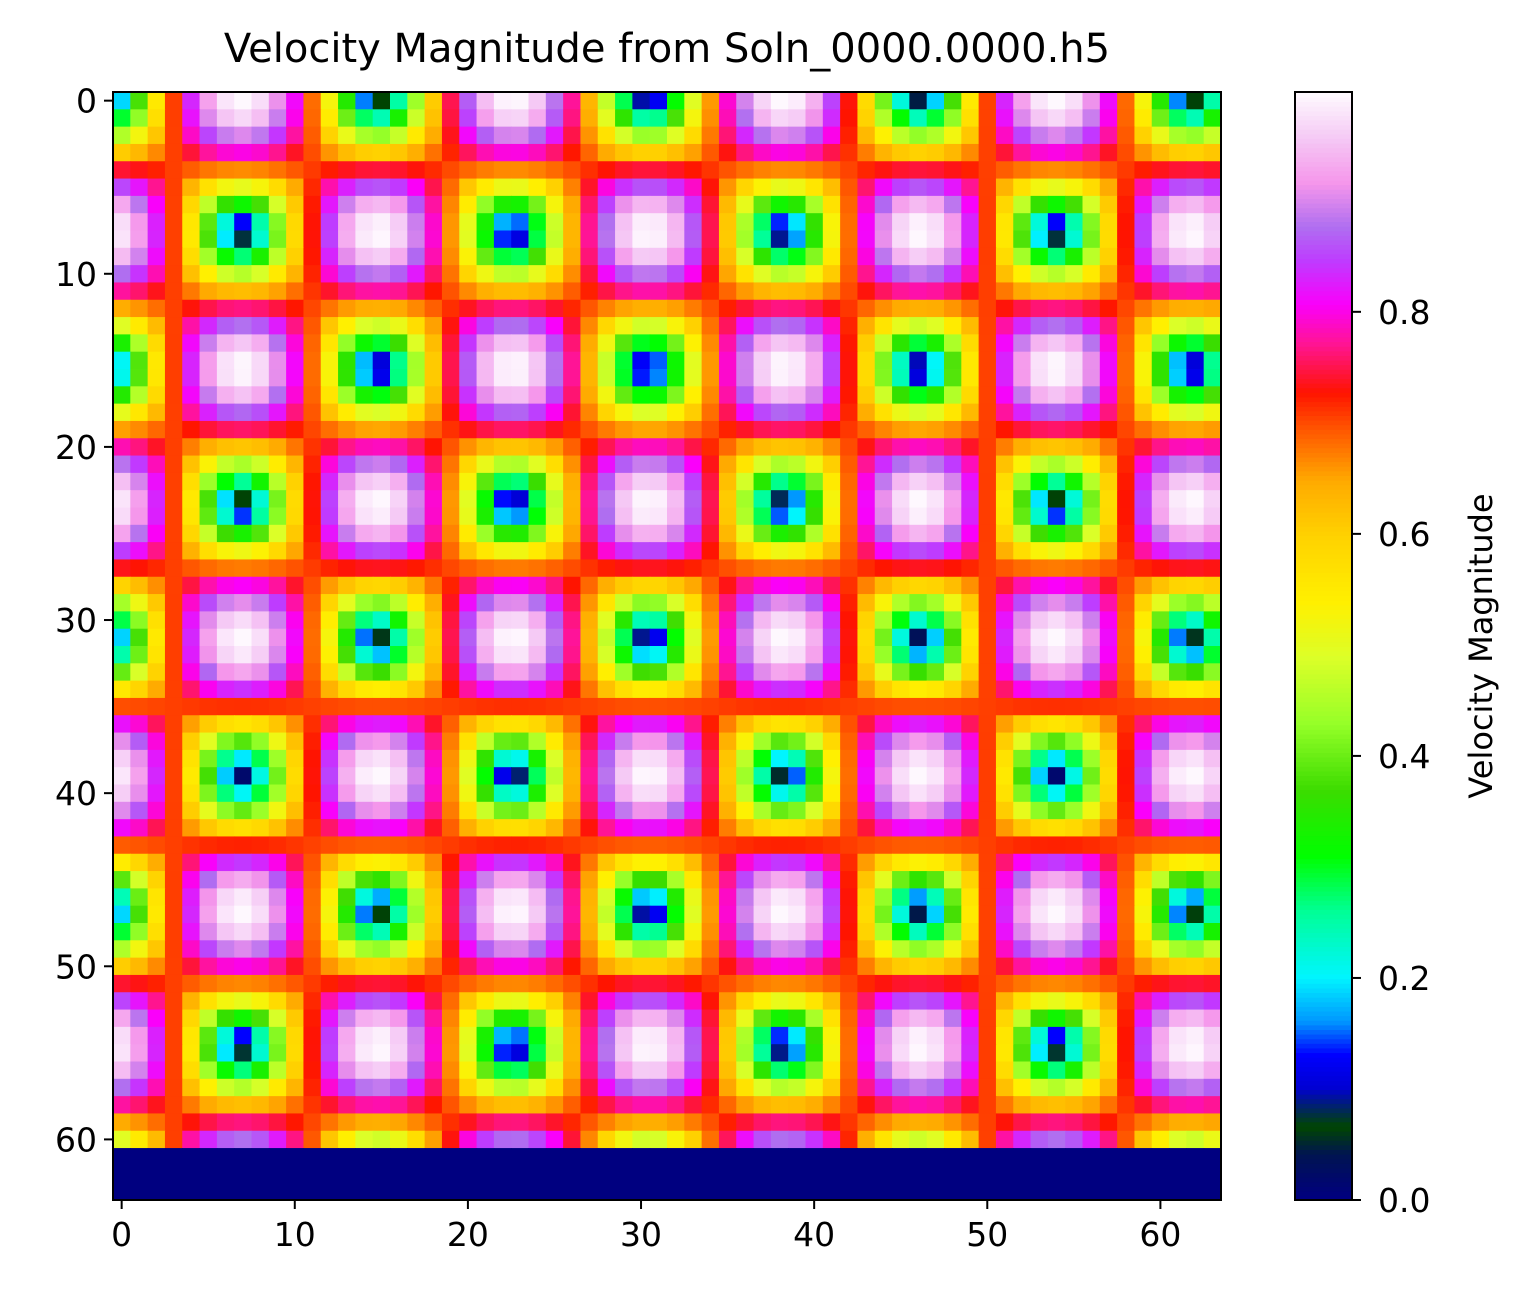 Image resolution: width=1535 pixels, height=1302 pixels. I want to click on colorbar-tick-label: 0.8, so click(1404, 312).